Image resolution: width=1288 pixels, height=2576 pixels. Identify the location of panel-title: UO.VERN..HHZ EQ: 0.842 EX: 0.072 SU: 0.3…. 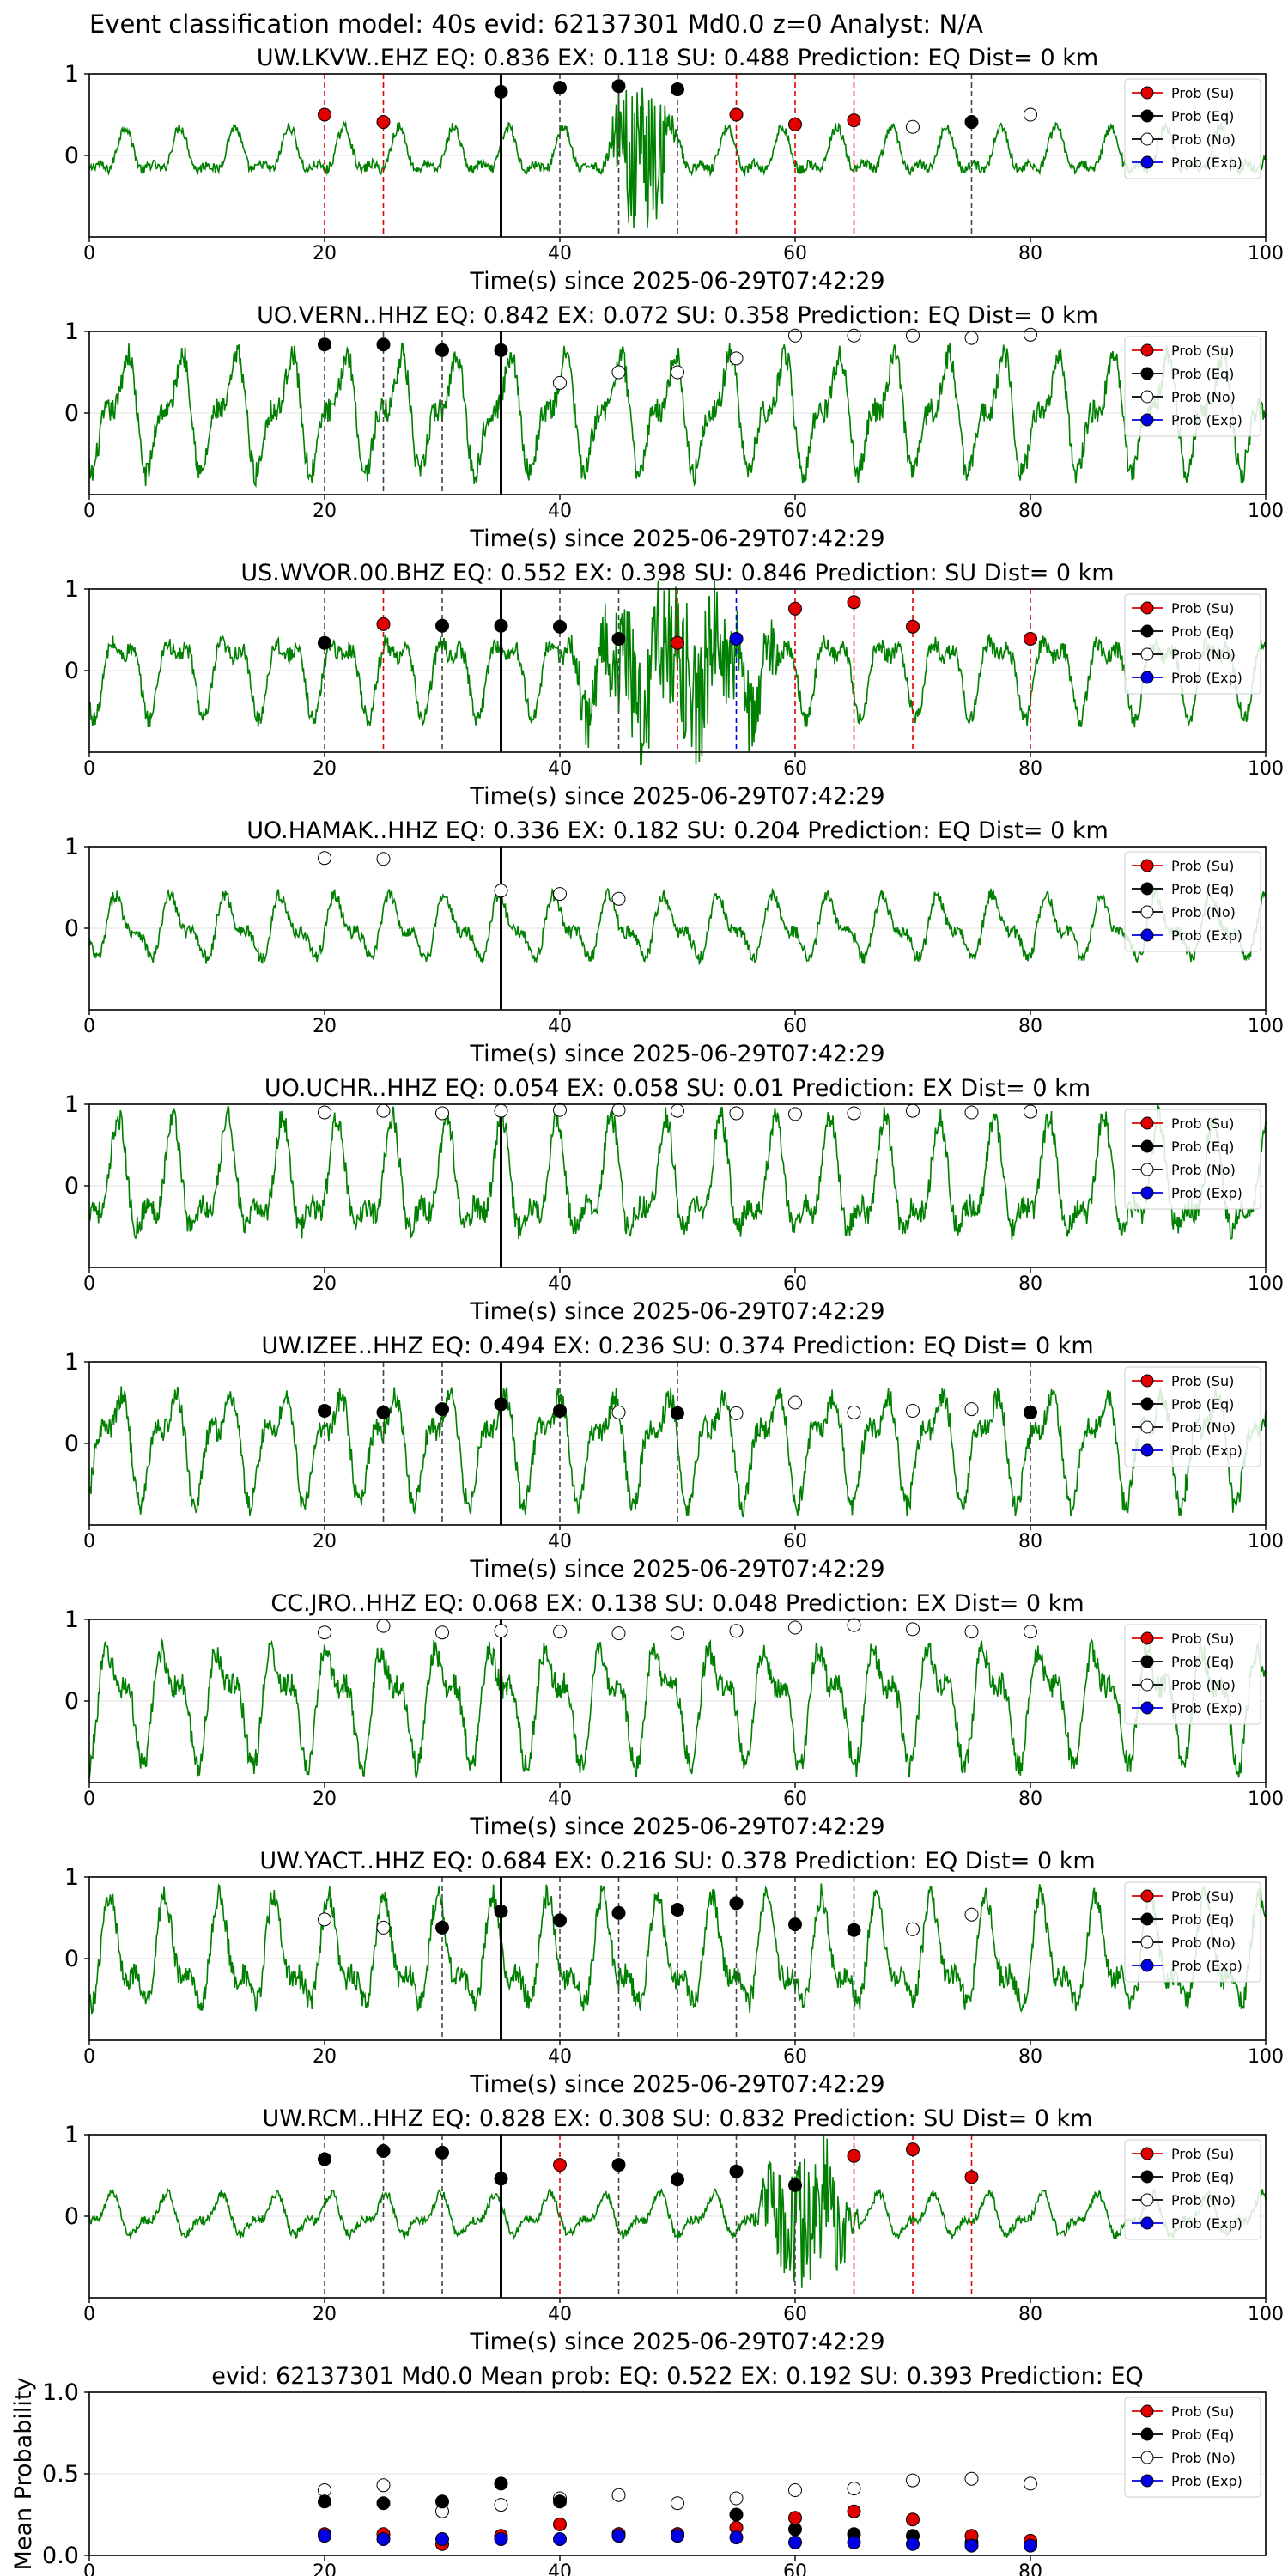
(678, 315).